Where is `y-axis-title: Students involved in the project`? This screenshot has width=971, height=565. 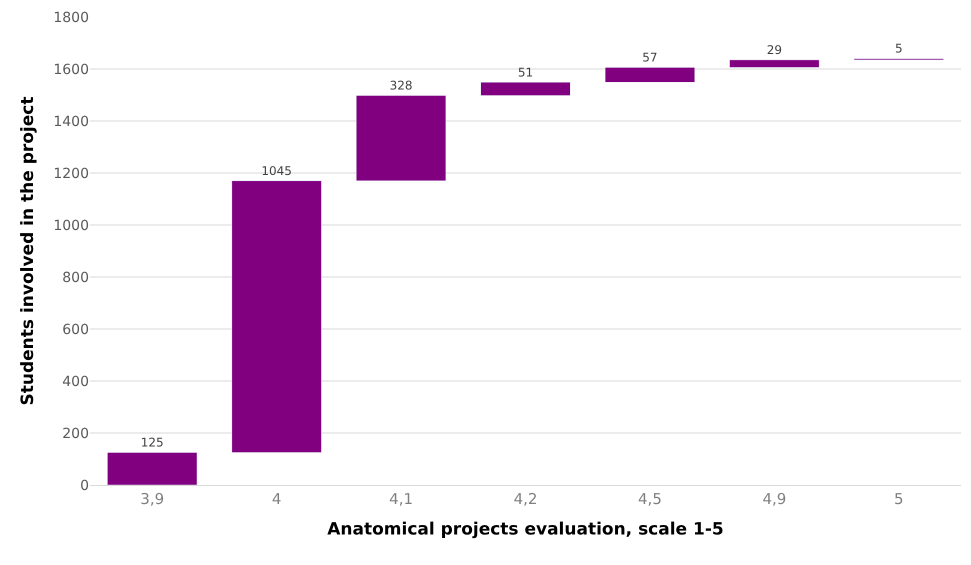
y-axis-title: Students involved in the project is located at coordinates (28, 251).